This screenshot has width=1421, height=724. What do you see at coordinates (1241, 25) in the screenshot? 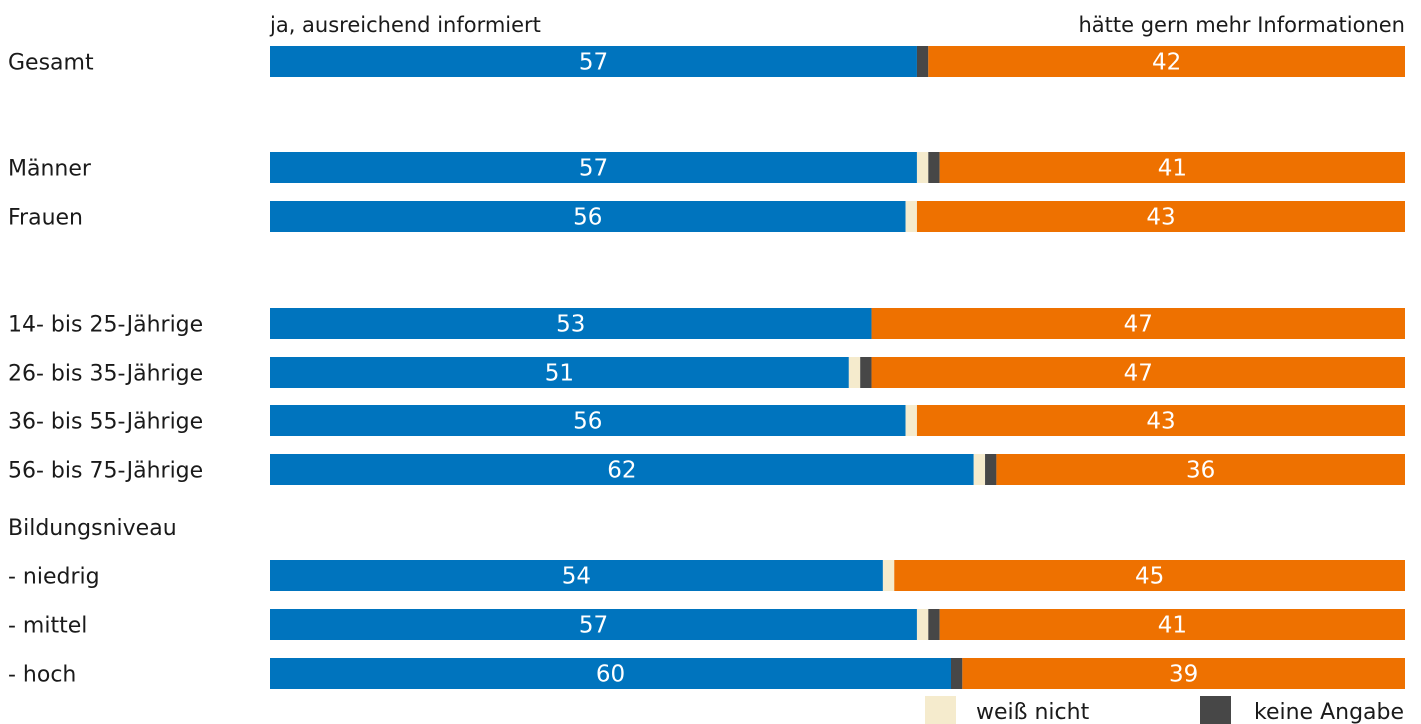
I see `header-right-label: hätte gern mehr Informationen` at bounding box center [1241, 25].